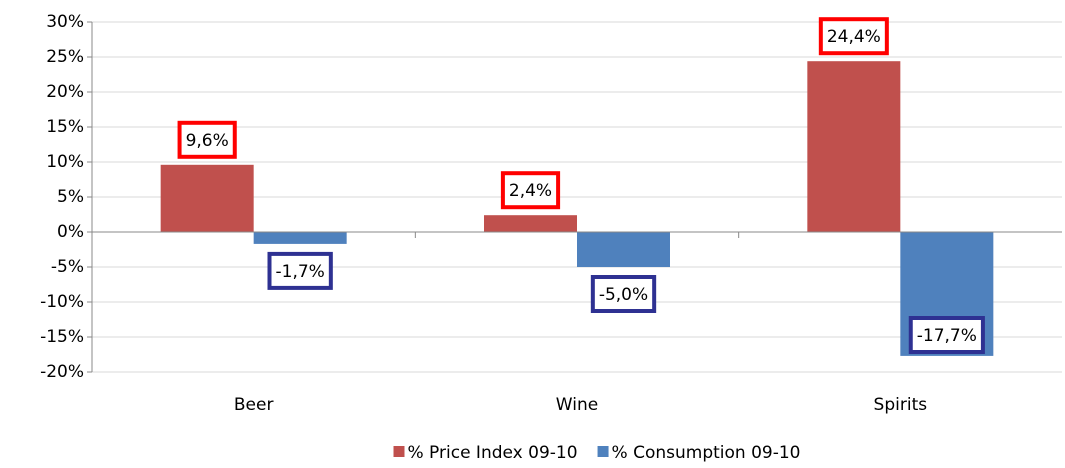  What do you see at coordinates (65, 92) in the screenshot?
I see `y-tick-label: 20%` at bounding box center [65, 92].